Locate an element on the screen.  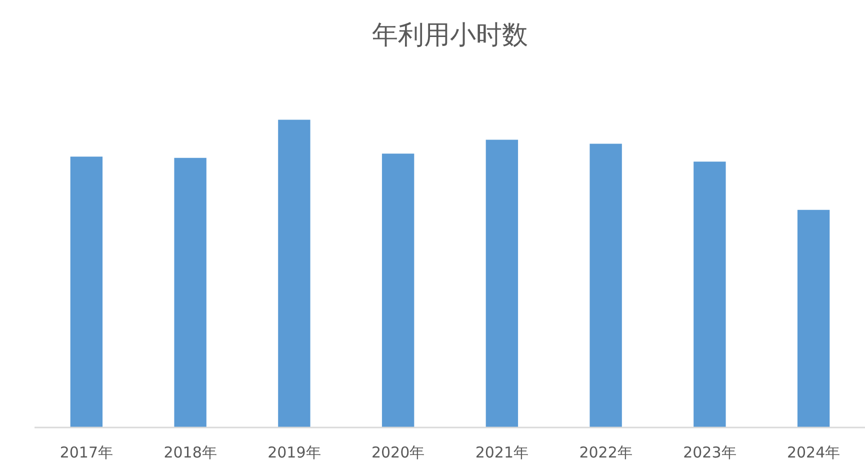
x-tick-label: 2023年 is located at coordinates (709, 453).